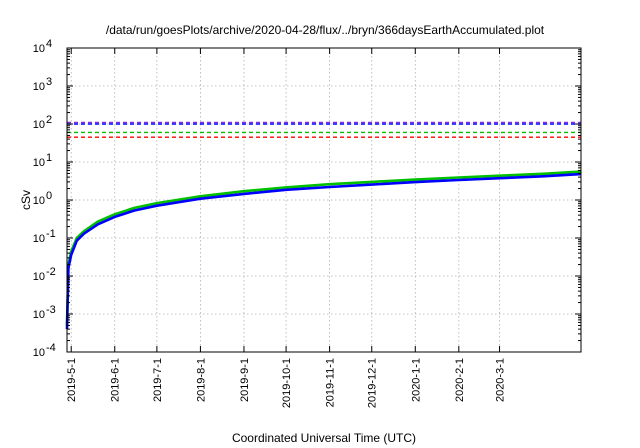 The height and width of the screenshot is (448, 640). Describe the element at coordinates (49, 44) in the screenshot. I see `y-tick-exponent: 4` at that location.